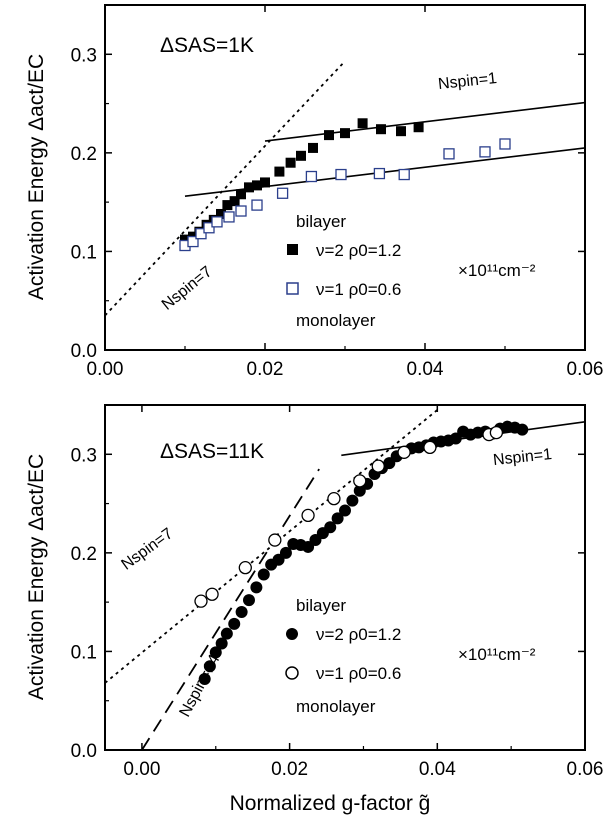  I want to click on nspin-7-label: Nspin=7, so click(187, 288).